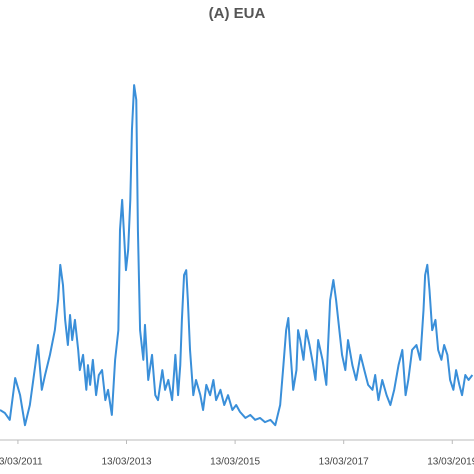 Image resolution: width=474 pixels, height=474 pixels. What do you see at coordinates (126, 462) in the screenshot?
I see `x-tick-label: 13/03/2013` at bounding box center [126, 462].